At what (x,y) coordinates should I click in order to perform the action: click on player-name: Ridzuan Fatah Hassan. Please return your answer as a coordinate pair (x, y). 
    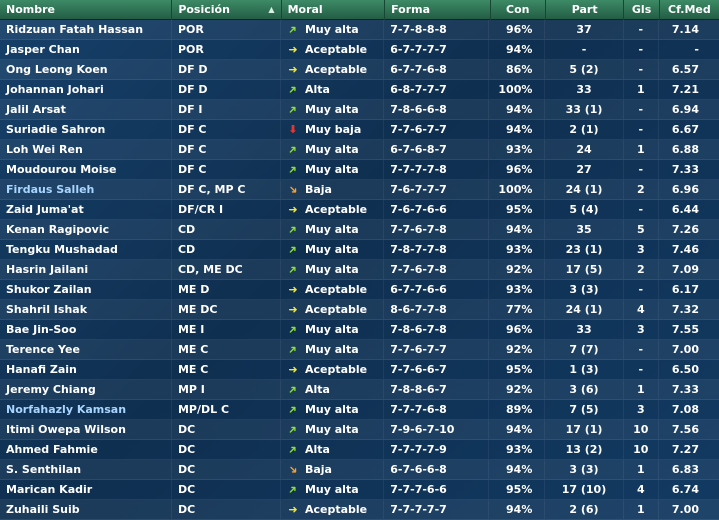
    Looking at the image, I should click on (86, 29).